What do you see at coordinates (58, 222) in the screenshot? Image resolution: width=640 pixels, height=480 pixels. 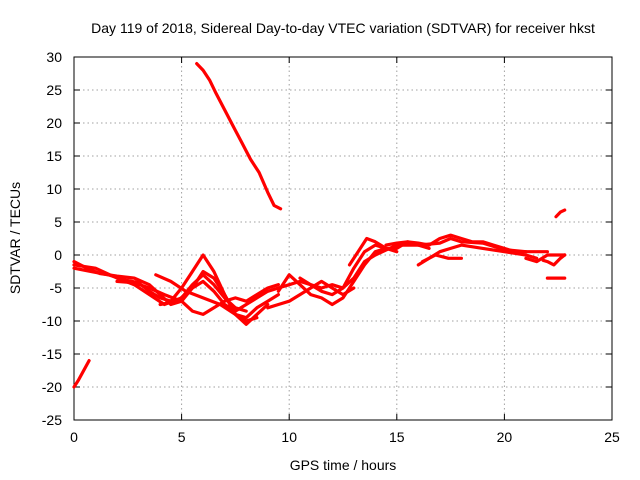 I see `y-tick-label: 5` at bounding box center [58, 222].